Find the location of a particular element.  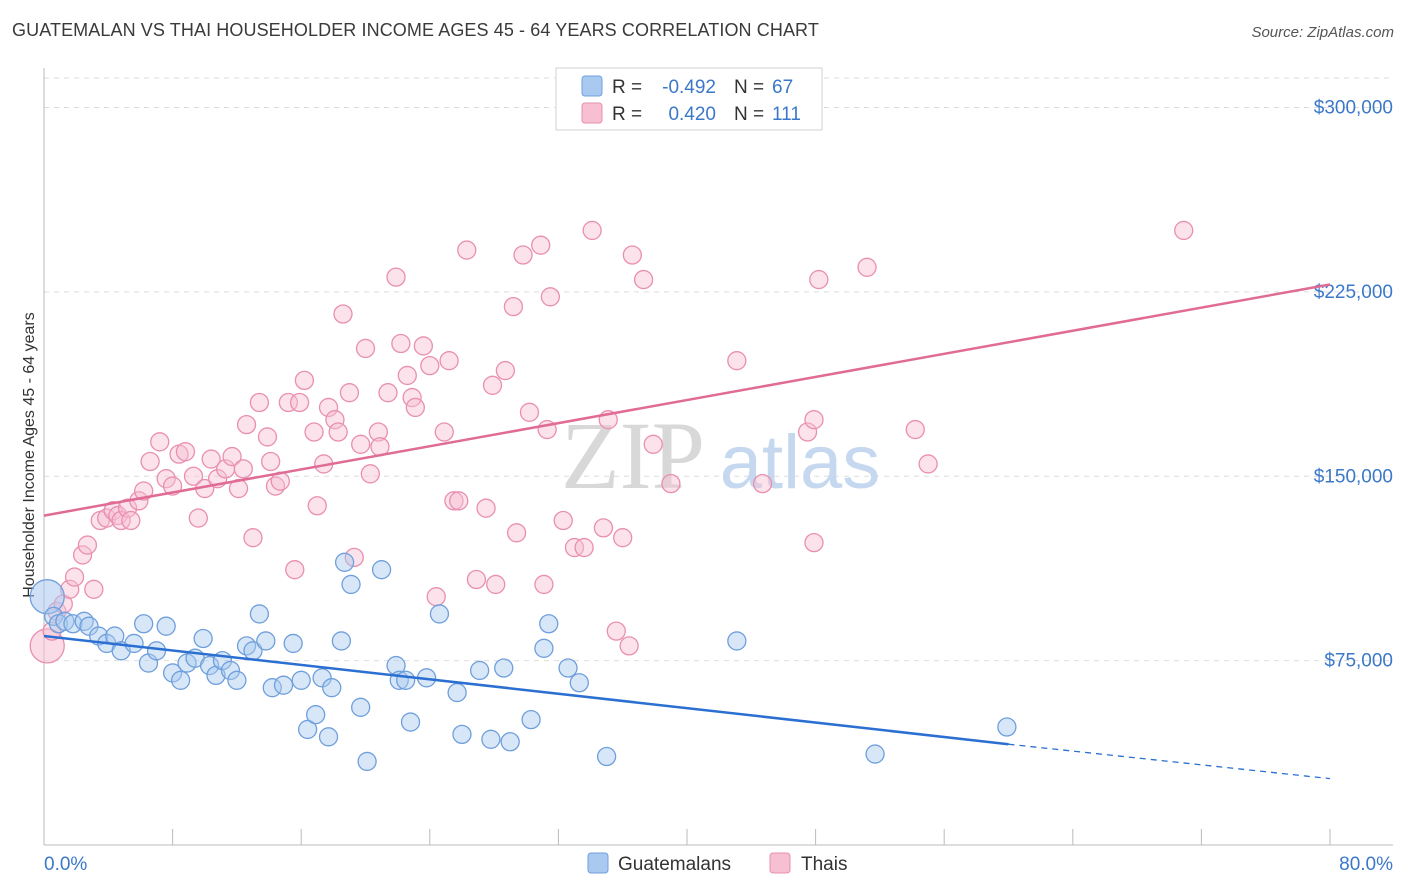

y-tick-label: $300,000 is located at coordinates (1353, 108).